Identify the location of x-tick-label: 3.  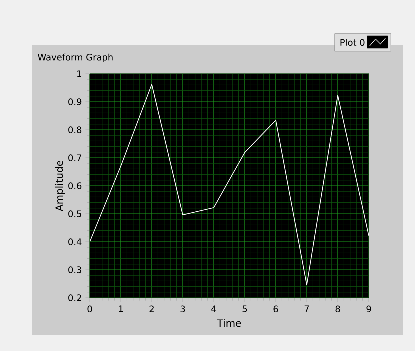
(183, 309).